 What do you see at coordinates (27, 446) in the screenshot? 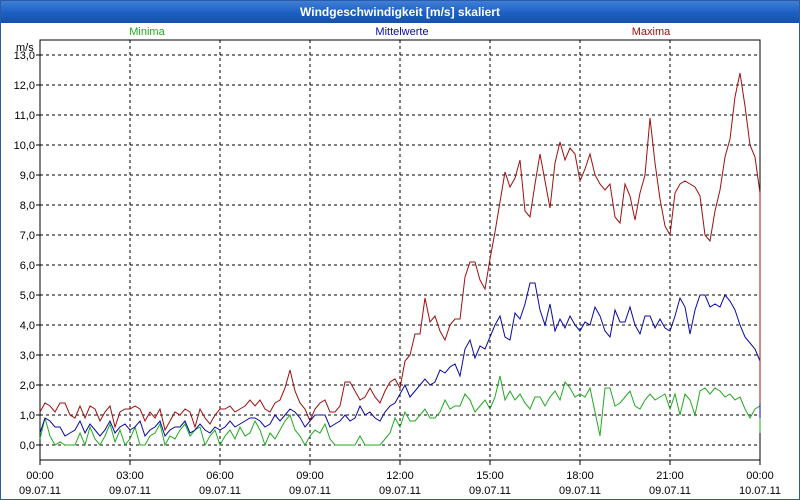
I see `y-tick-label: 0,0` at bounding box center [27, 446].